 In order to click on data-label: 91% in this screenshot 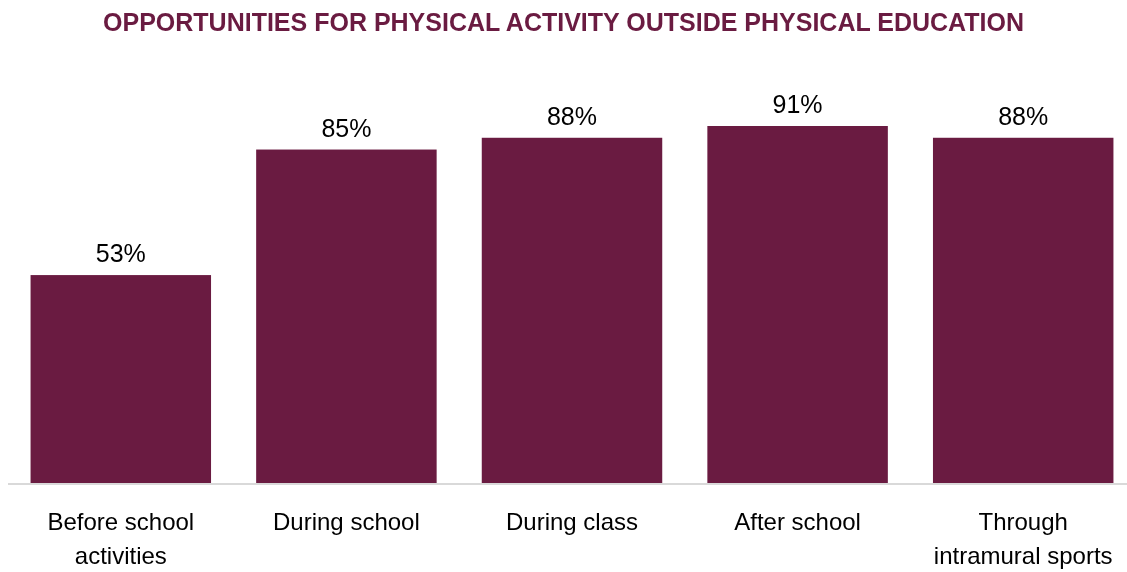, I will do `click(797, 104)`.